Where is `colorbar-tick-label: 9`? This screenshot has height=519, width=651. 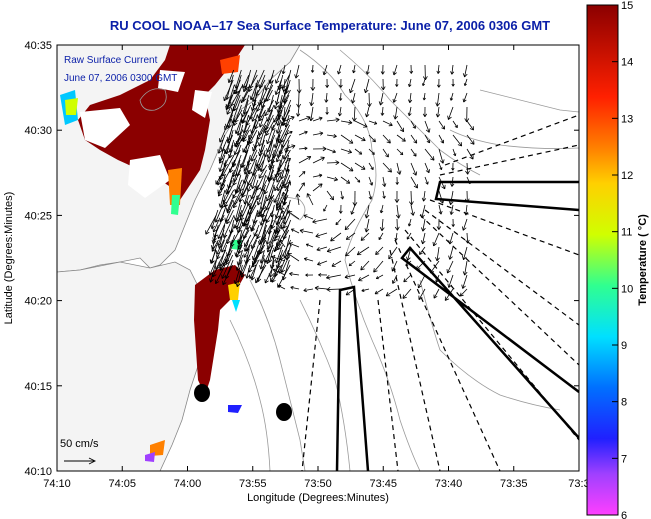 colorbar-tick-label: 9 is located at coordinates (624, 346).